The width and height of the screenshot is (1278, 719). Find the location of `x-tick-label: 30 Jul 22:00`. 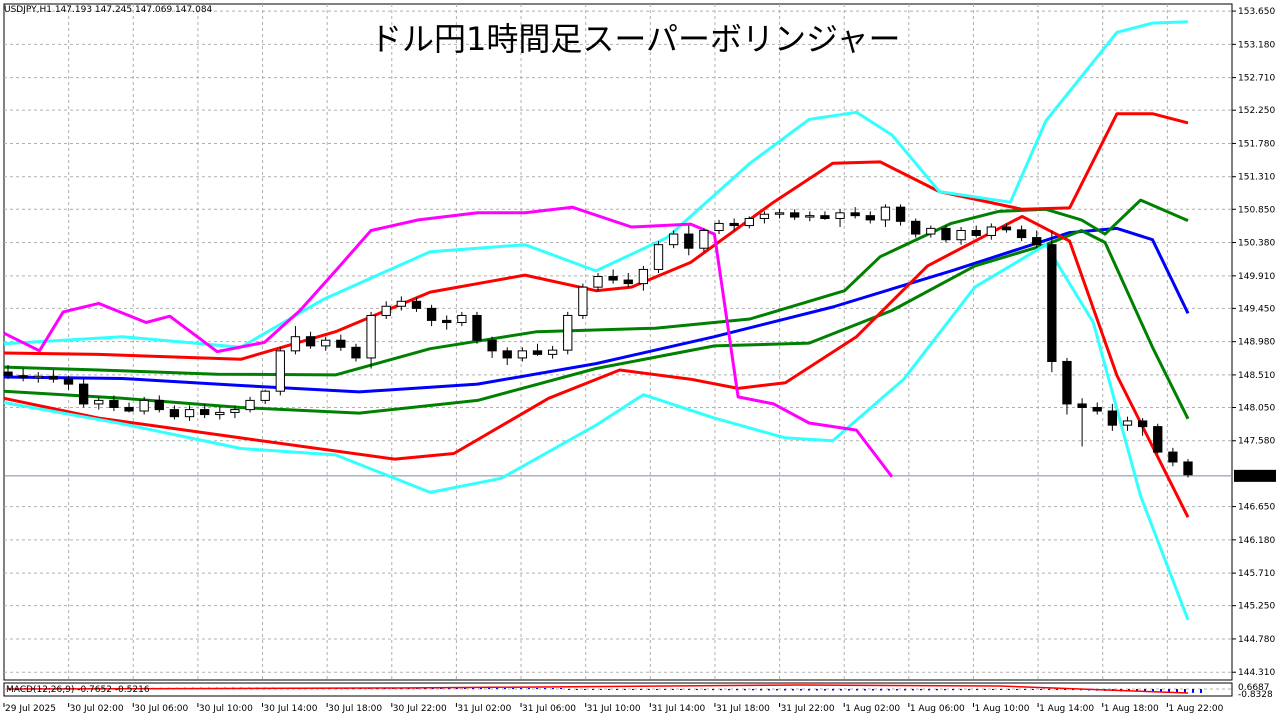

x-tick-label: 30 Jul 22:00 is located at coordinates (420, 709).